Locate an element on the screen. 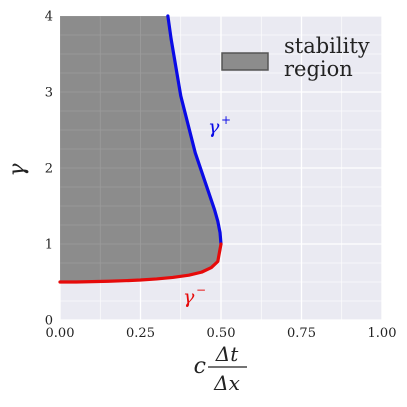 This screenshot has width=407, height=407. y-tick-label: 3 is located at coordinates (49, 93).